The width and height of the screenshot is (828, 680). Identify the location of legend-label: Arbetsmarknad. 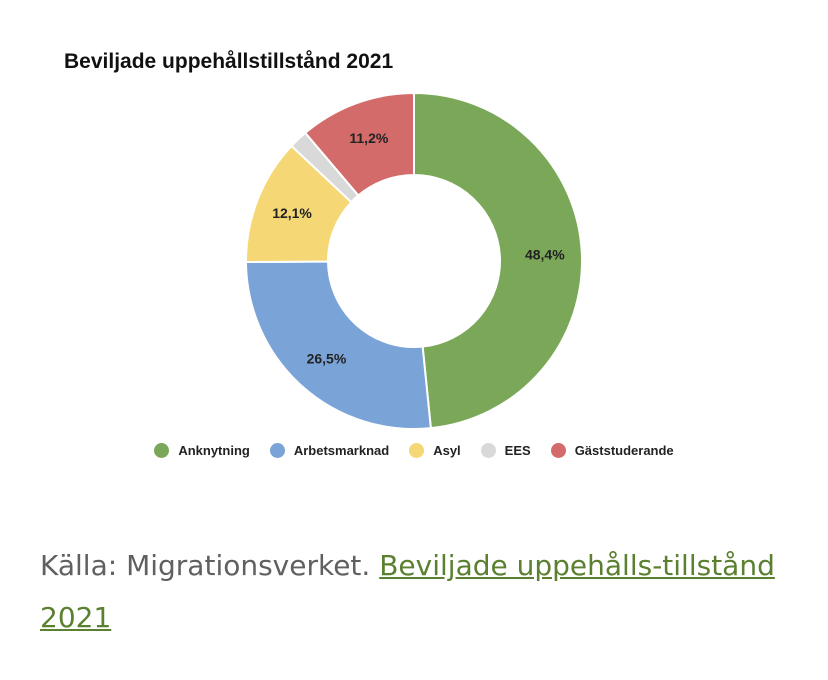
(341, 450).